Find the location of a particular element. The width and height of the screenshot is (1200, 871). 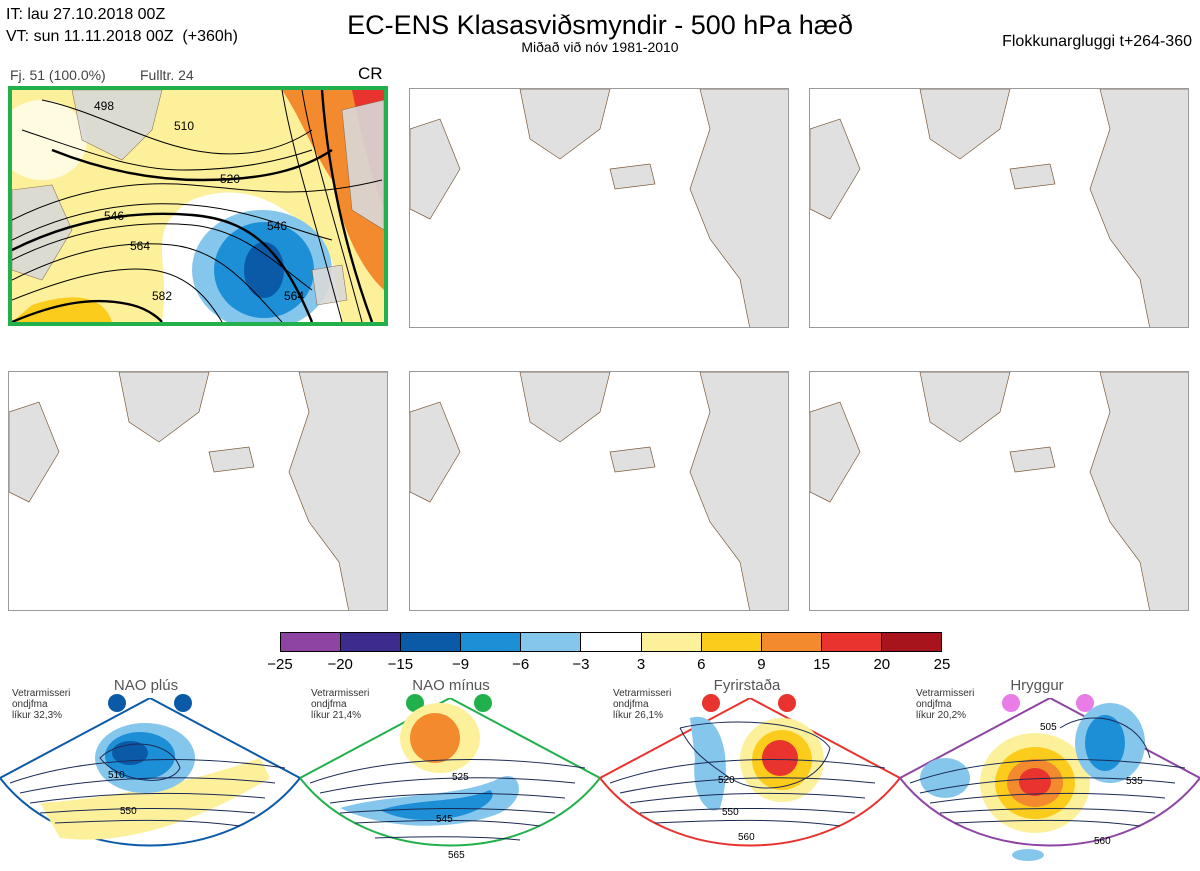

regime-title-nao-minus: NAO mínus is located at coordinates (451, 685).